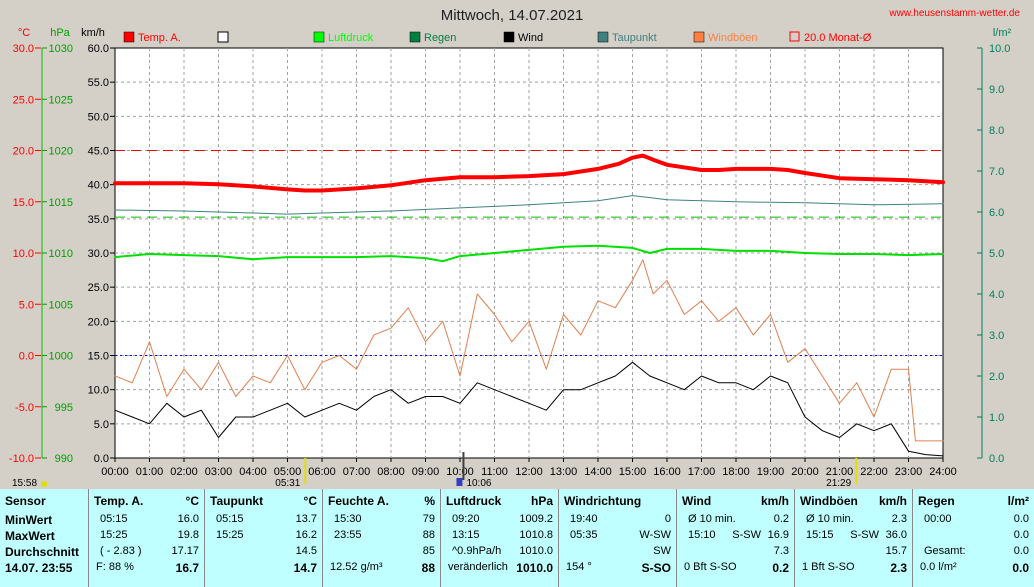 This screenshot has height=587, width=1034. I want to click on wind-tick-label: 50.0, so click(98, 117).